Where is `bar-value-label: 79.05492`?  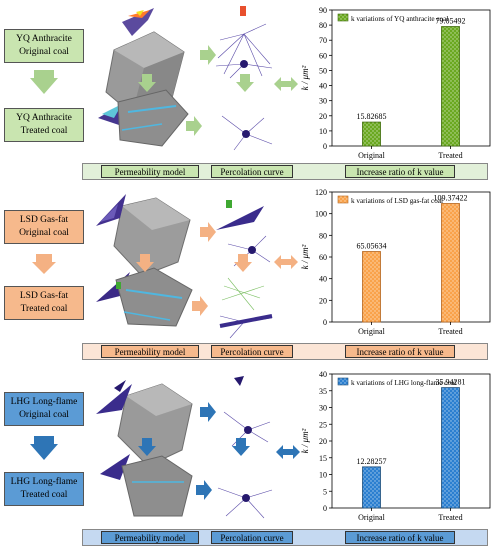 bar-value-label: 79.05492 is located at coordinates (451, 21).